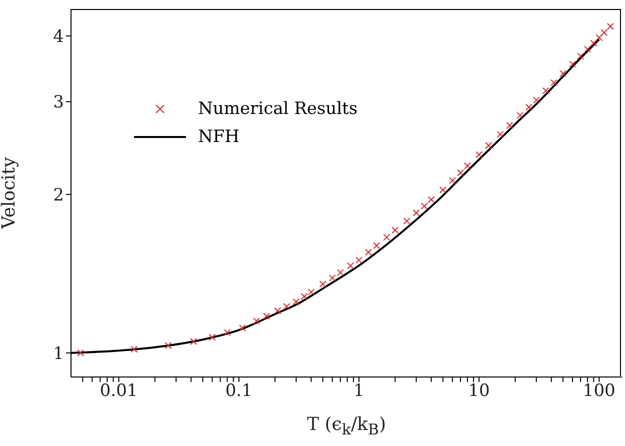  Describe the element at coordinates (359, 391) in the screenshot. I see `x-tick-label: 1` at that location.